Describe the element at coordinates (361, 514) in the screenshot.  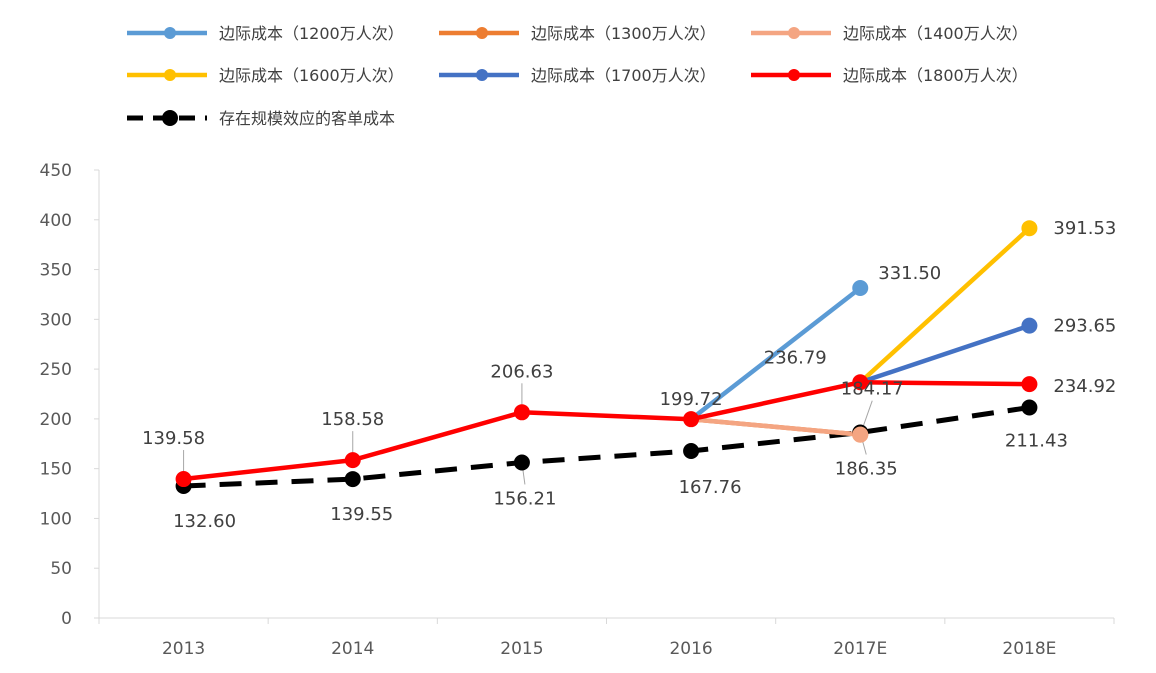
I see `data-label: 139.55` at that location.